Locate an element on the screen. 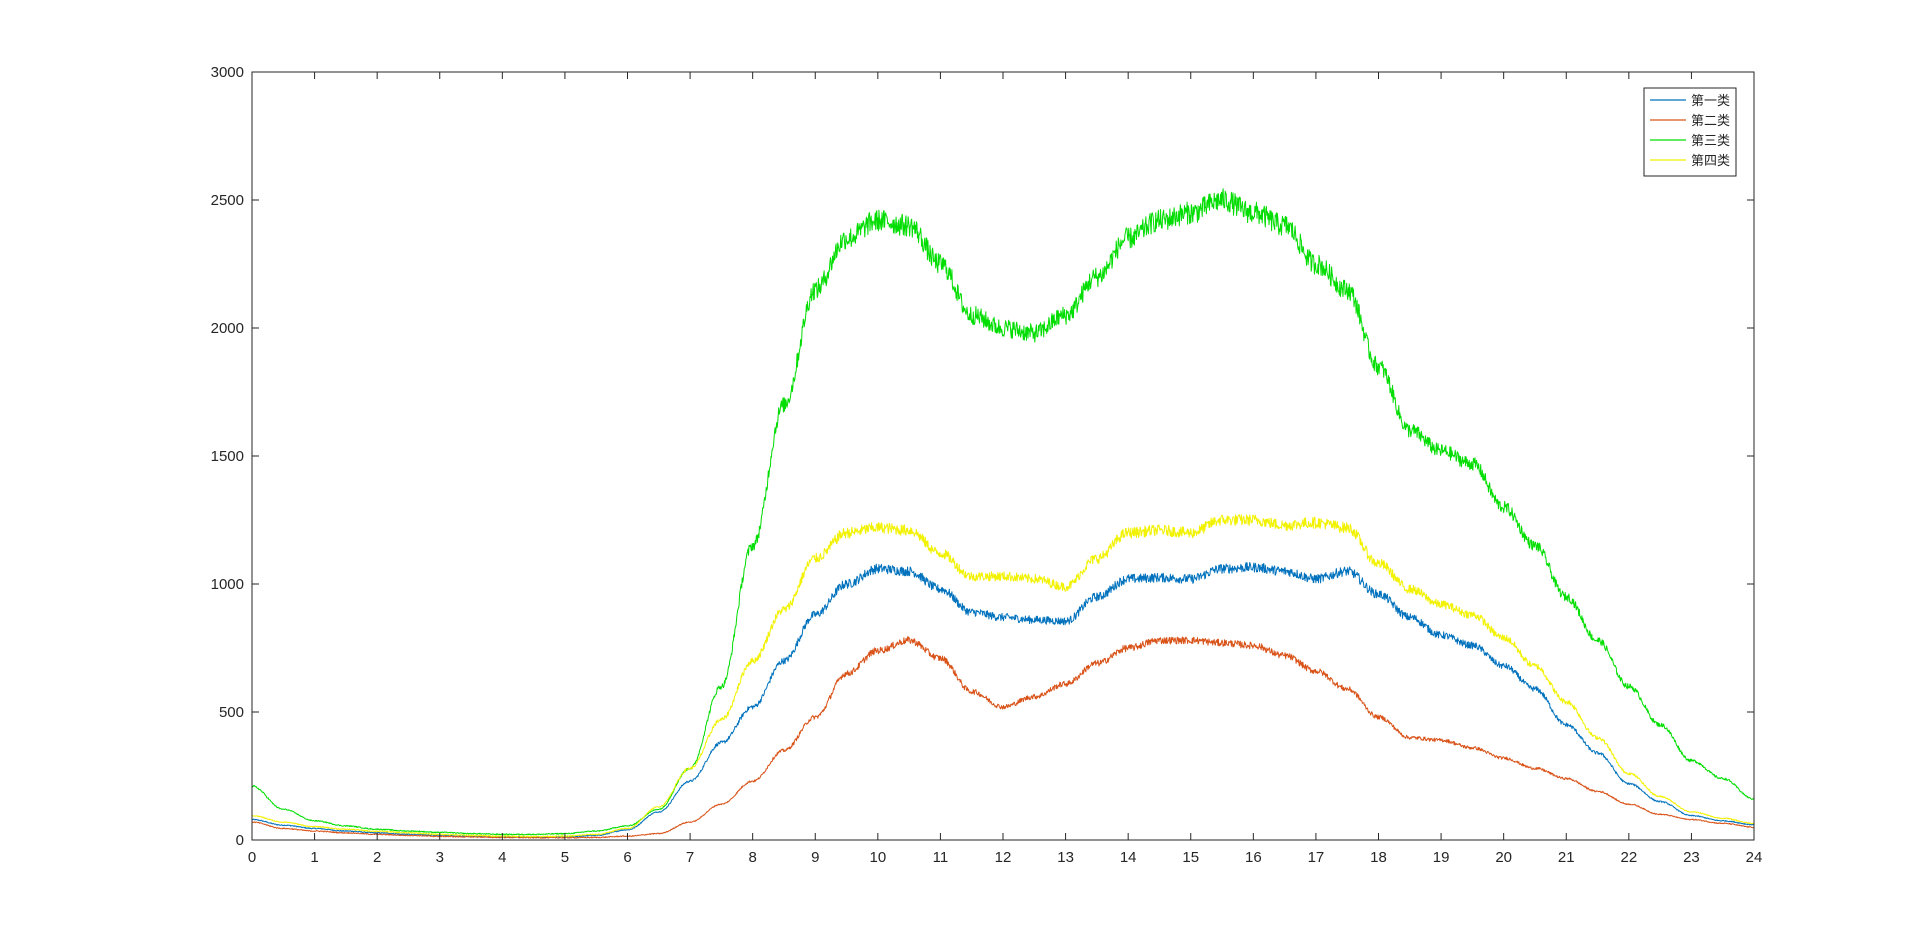 This screenshot has height=940, width=1920. y-tick-label: 500 is located at coordinates (231, 712).